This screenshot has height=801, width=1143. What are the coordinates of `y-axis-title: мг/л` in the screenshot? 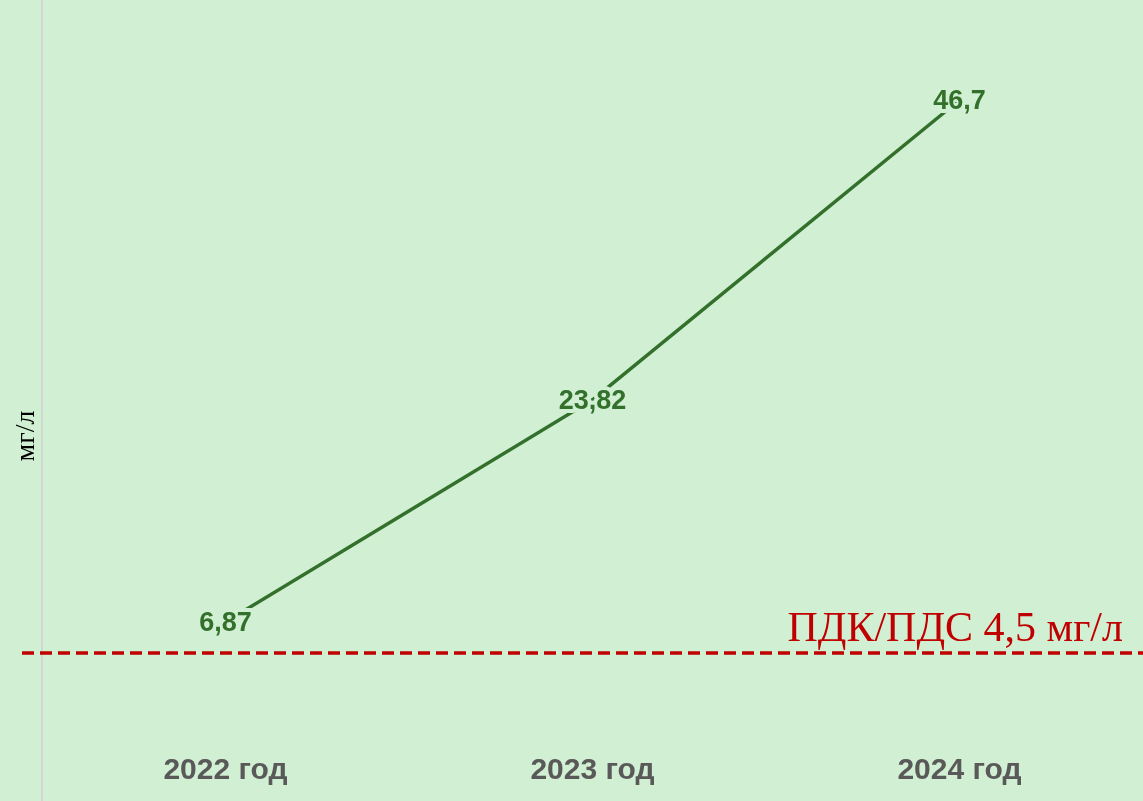 It's located at (24, 436).